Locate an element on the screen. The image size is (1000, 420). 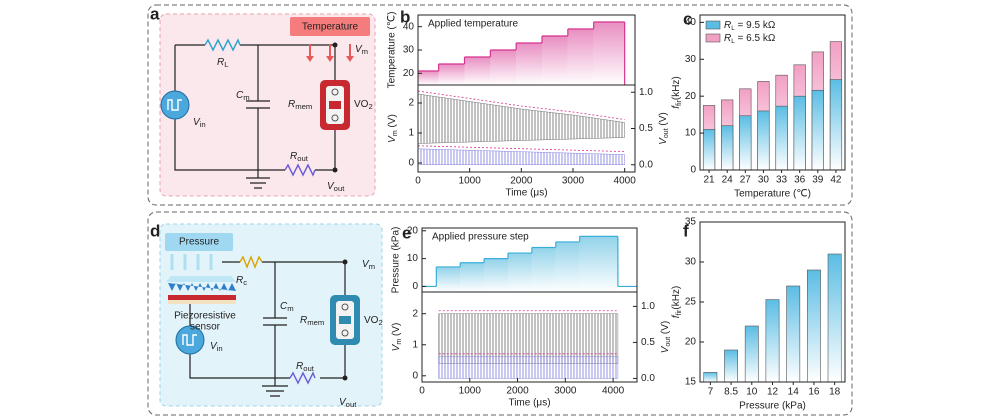
label: f is located at coordinates (686, 230).